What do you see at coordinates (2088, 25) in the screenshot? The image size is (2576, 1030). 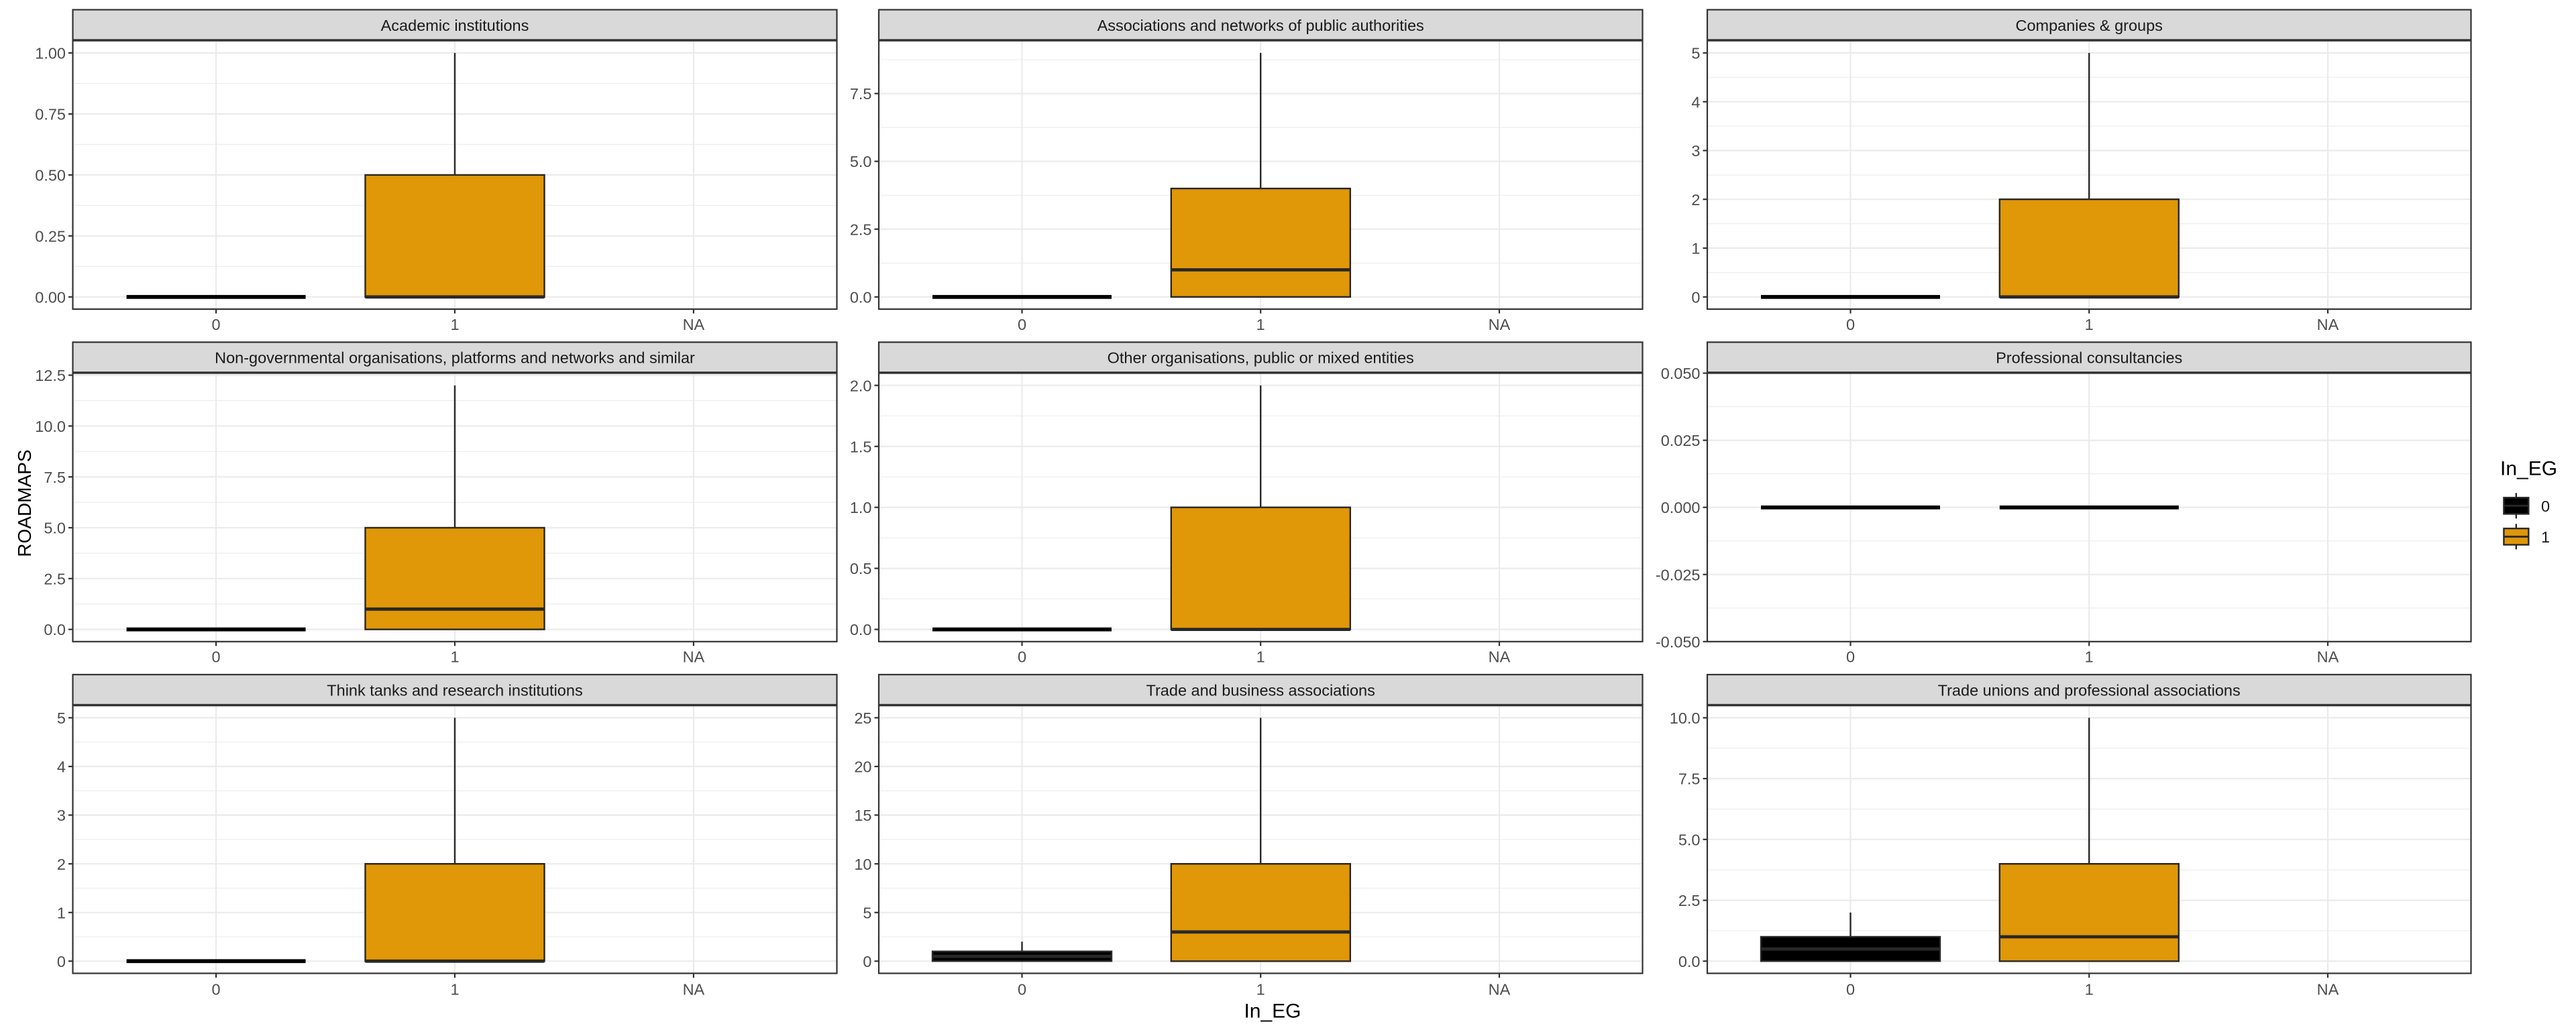 I see `svg-text: Companies & groups` at bounding box center [2088, 25].